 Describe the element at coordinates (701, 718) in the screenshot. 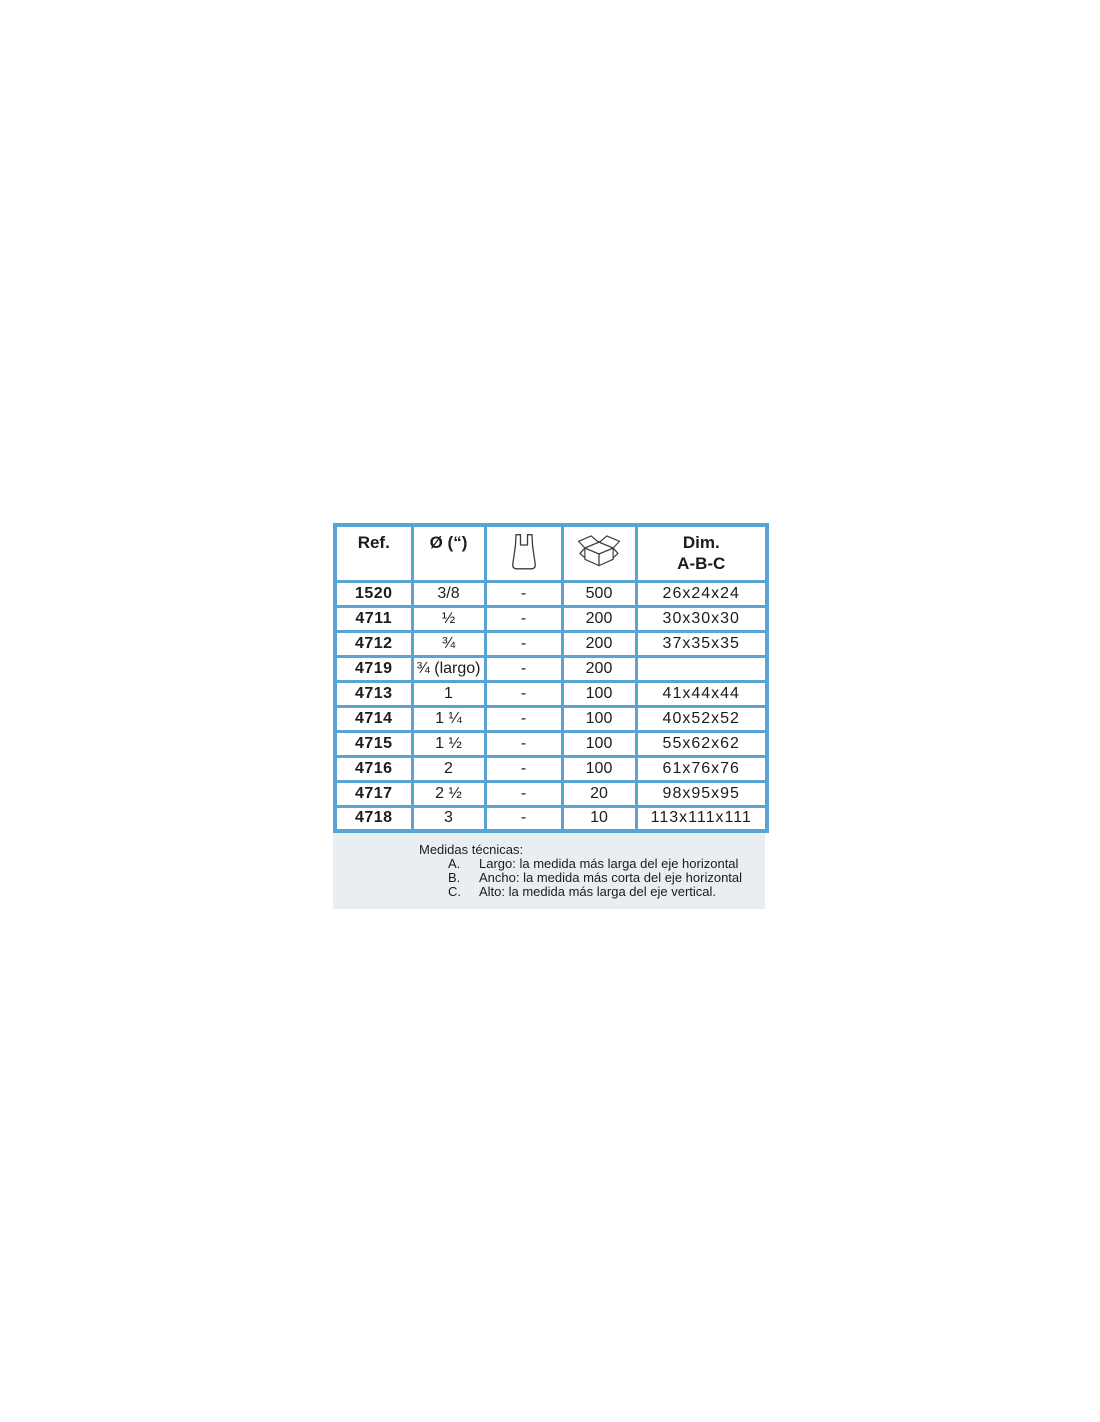

I see `dim-cell: 40x52x52` at that location.